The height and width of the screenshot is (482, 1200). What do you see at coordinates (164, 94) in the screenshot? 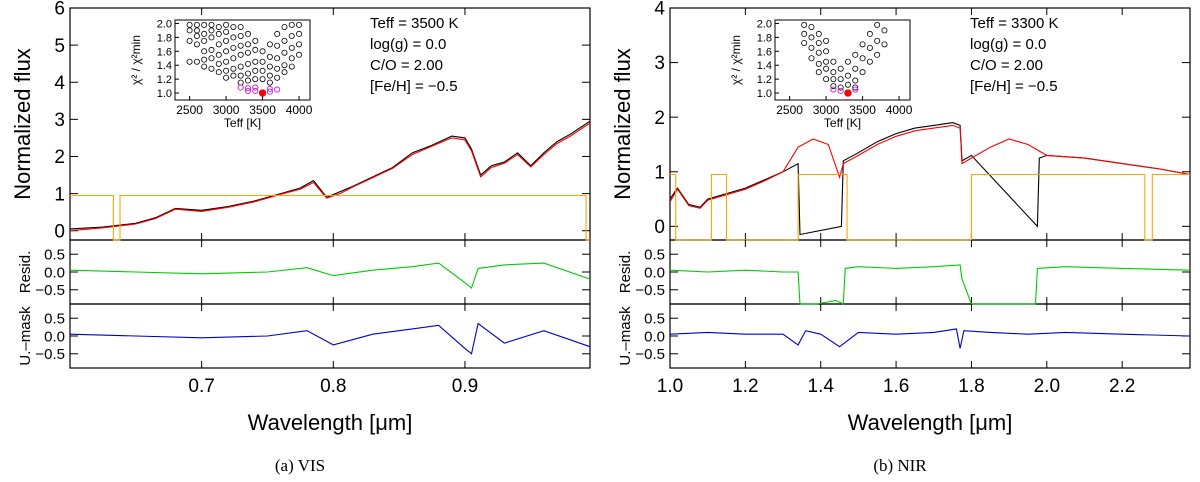
I see `inset-ytick-label: 1.0` at bounding box center [164, 94].